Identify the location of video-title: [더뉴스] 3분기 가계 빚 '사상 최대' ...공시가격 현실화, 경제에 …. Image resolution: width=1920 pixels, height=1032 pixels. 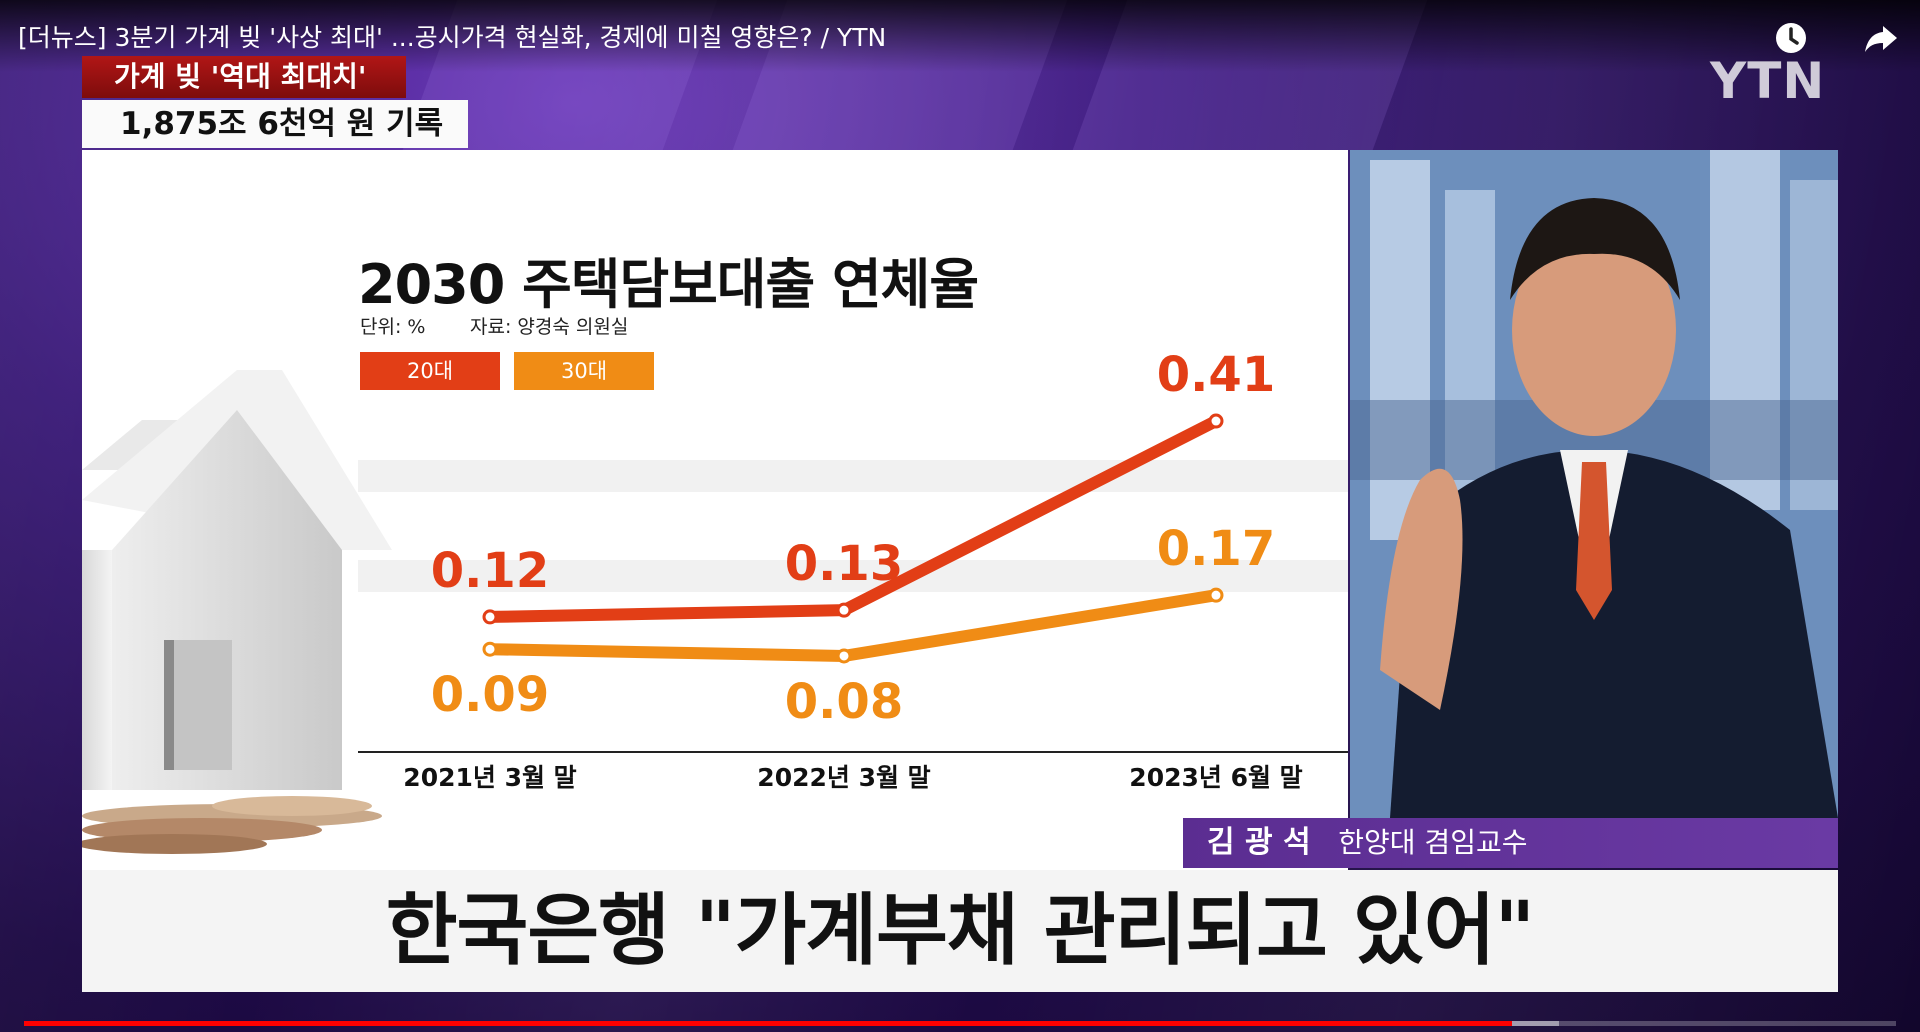
(452, 37).